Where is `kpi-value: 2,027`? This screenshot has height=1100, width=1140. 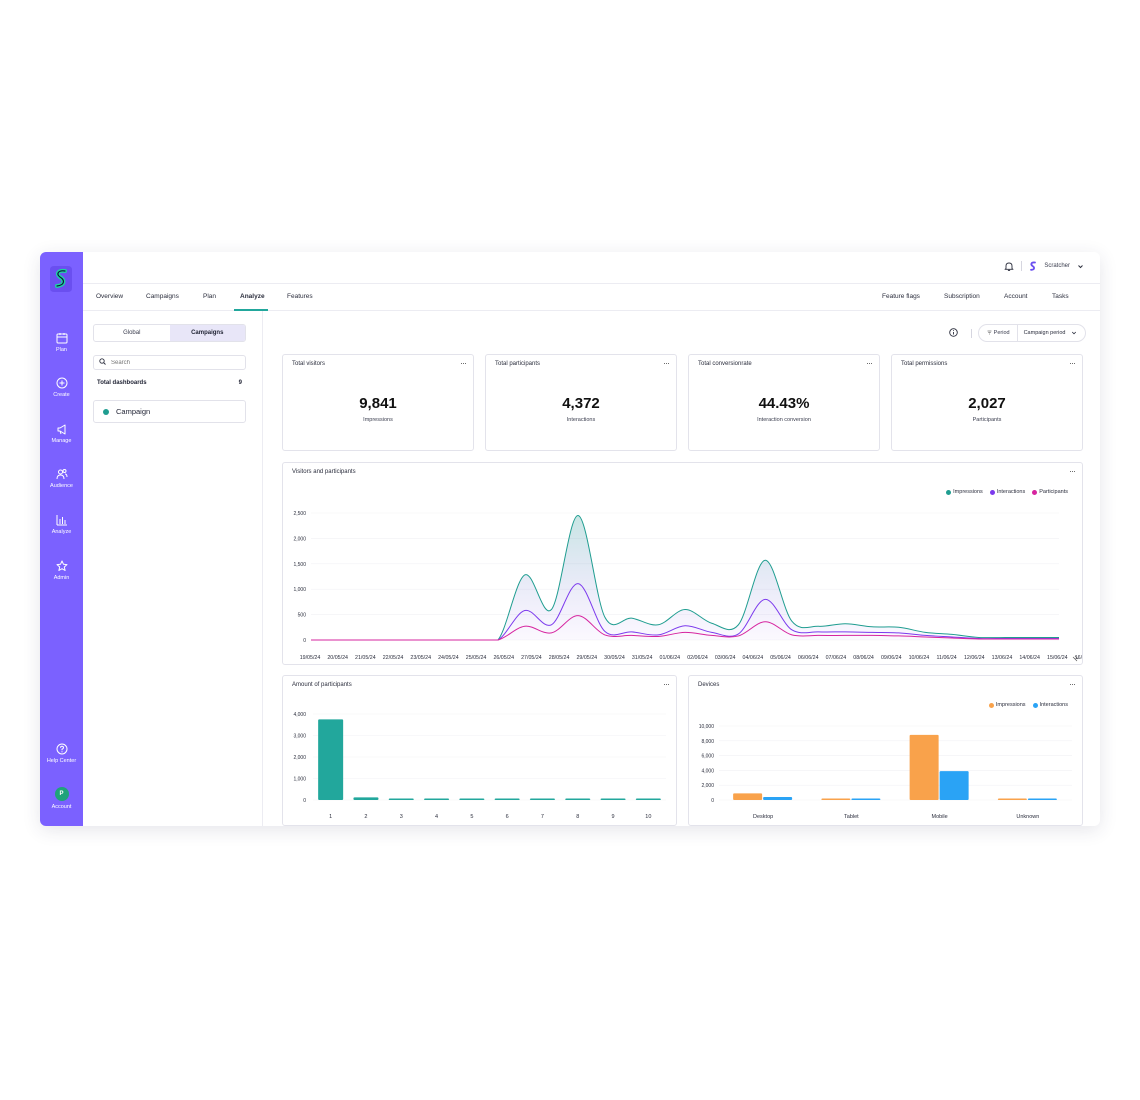 kpi-value: 2,027 is located at coordinates (987, 403).